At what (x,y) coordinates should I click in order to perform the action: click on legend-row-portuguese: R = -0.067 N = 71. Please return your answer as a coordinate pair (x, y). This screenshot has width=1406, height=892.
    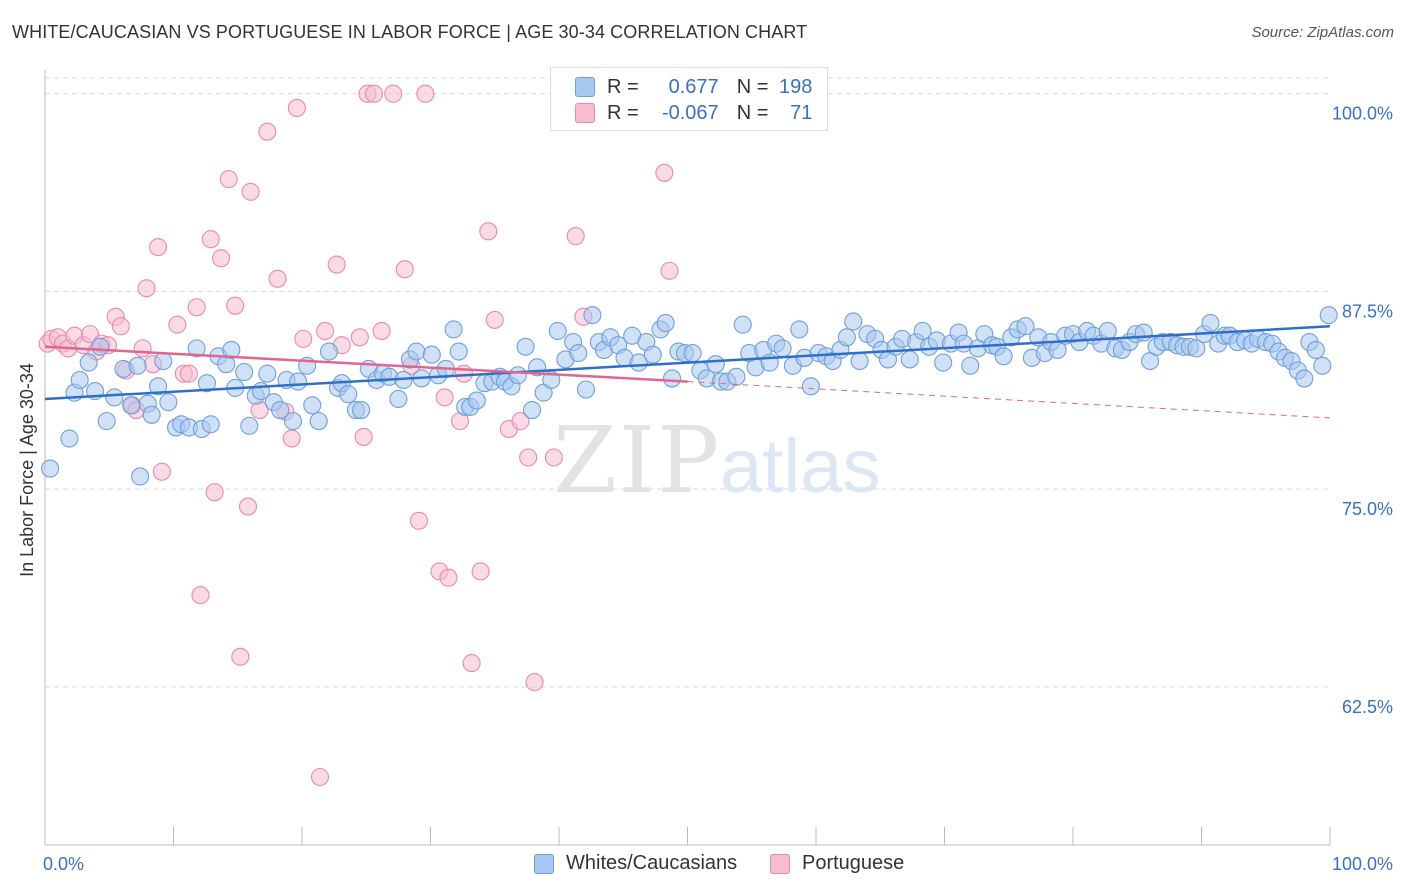
    Looking at the image, I should click on (693, 113).